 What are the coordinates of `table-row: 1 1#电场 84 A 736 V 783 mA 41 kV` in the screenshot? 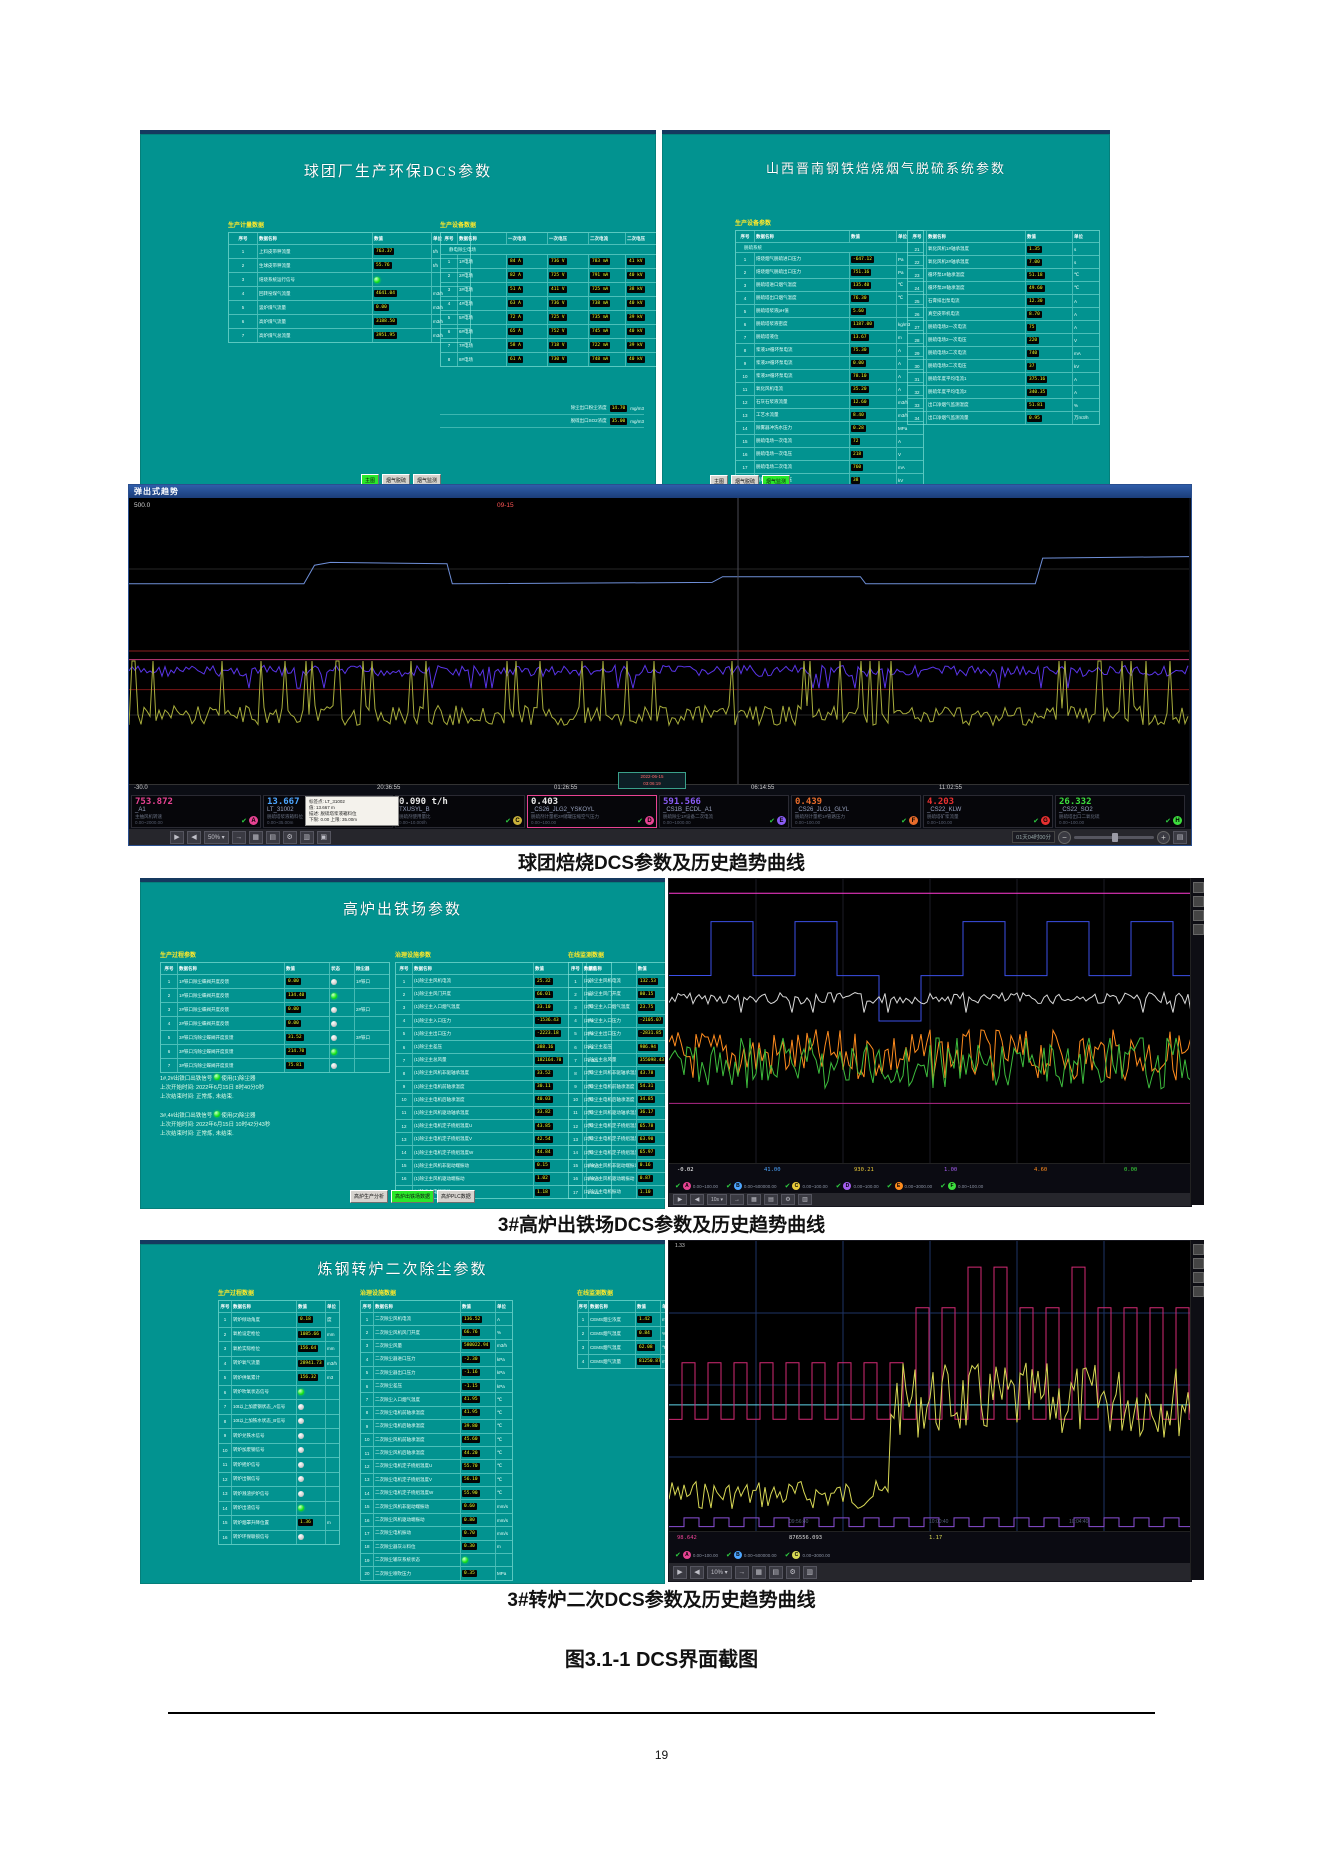 It's located at (548, 262).